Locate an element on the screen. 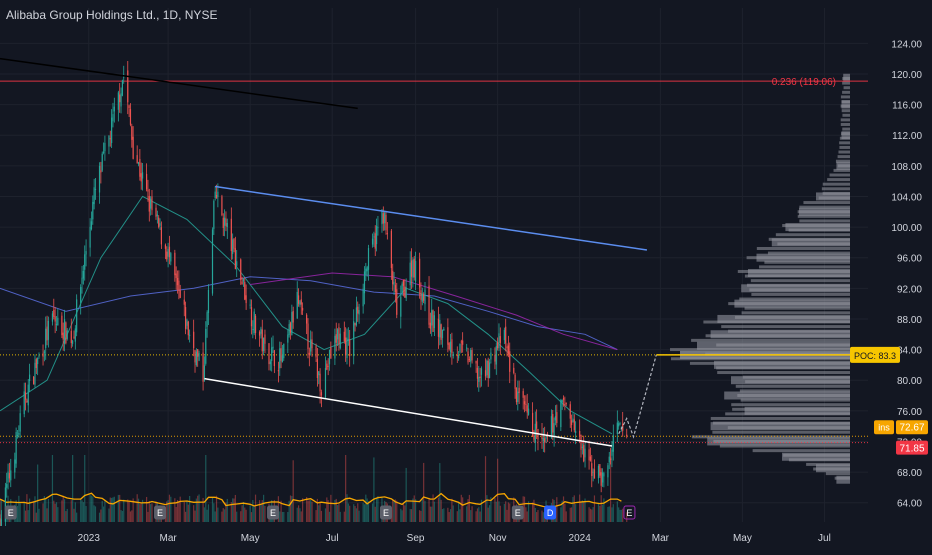 This screenshot has height=555, width=932. time-axis-tick: Nov is located at coordinates (498, 538).